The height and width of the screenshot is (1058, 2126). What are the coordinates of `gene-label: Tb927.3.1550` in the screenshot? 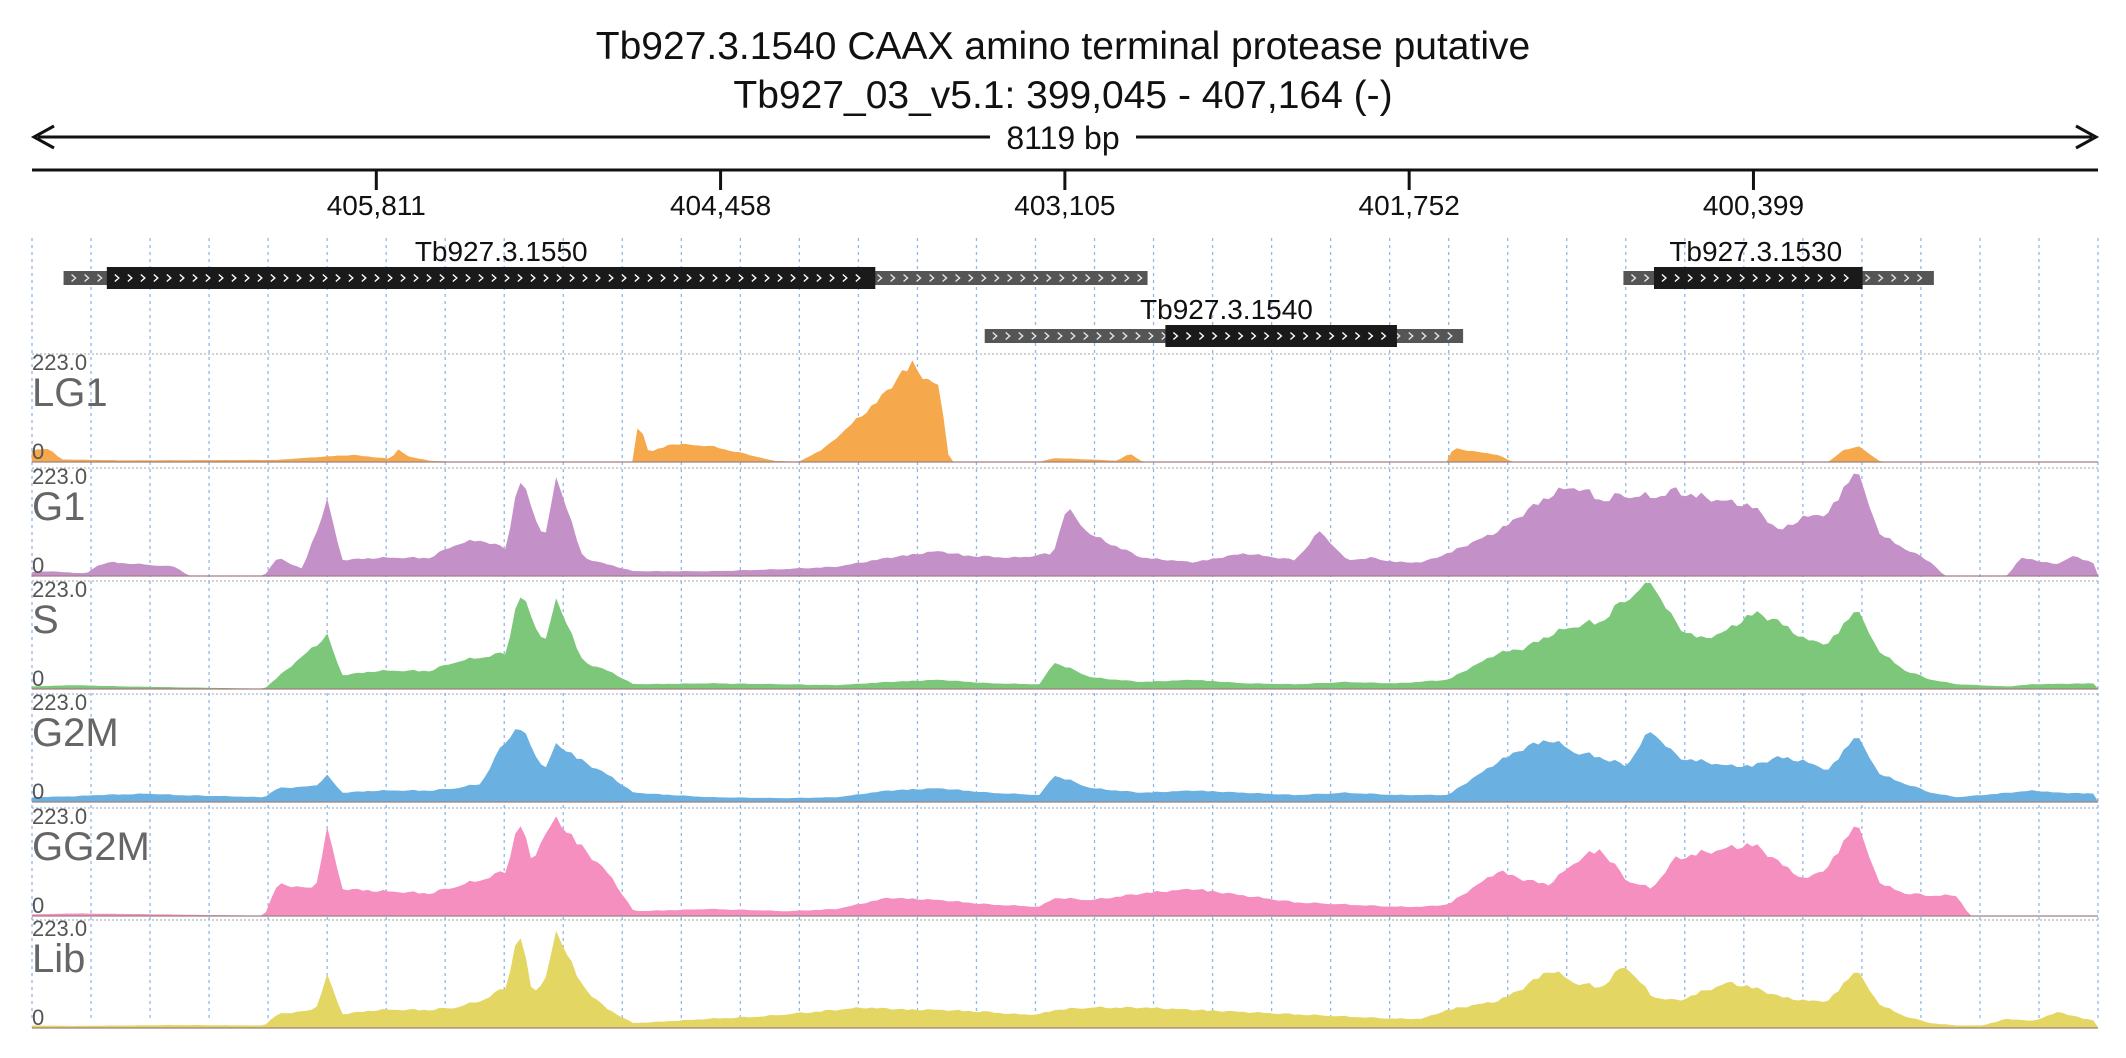 It's located at (501, 251).